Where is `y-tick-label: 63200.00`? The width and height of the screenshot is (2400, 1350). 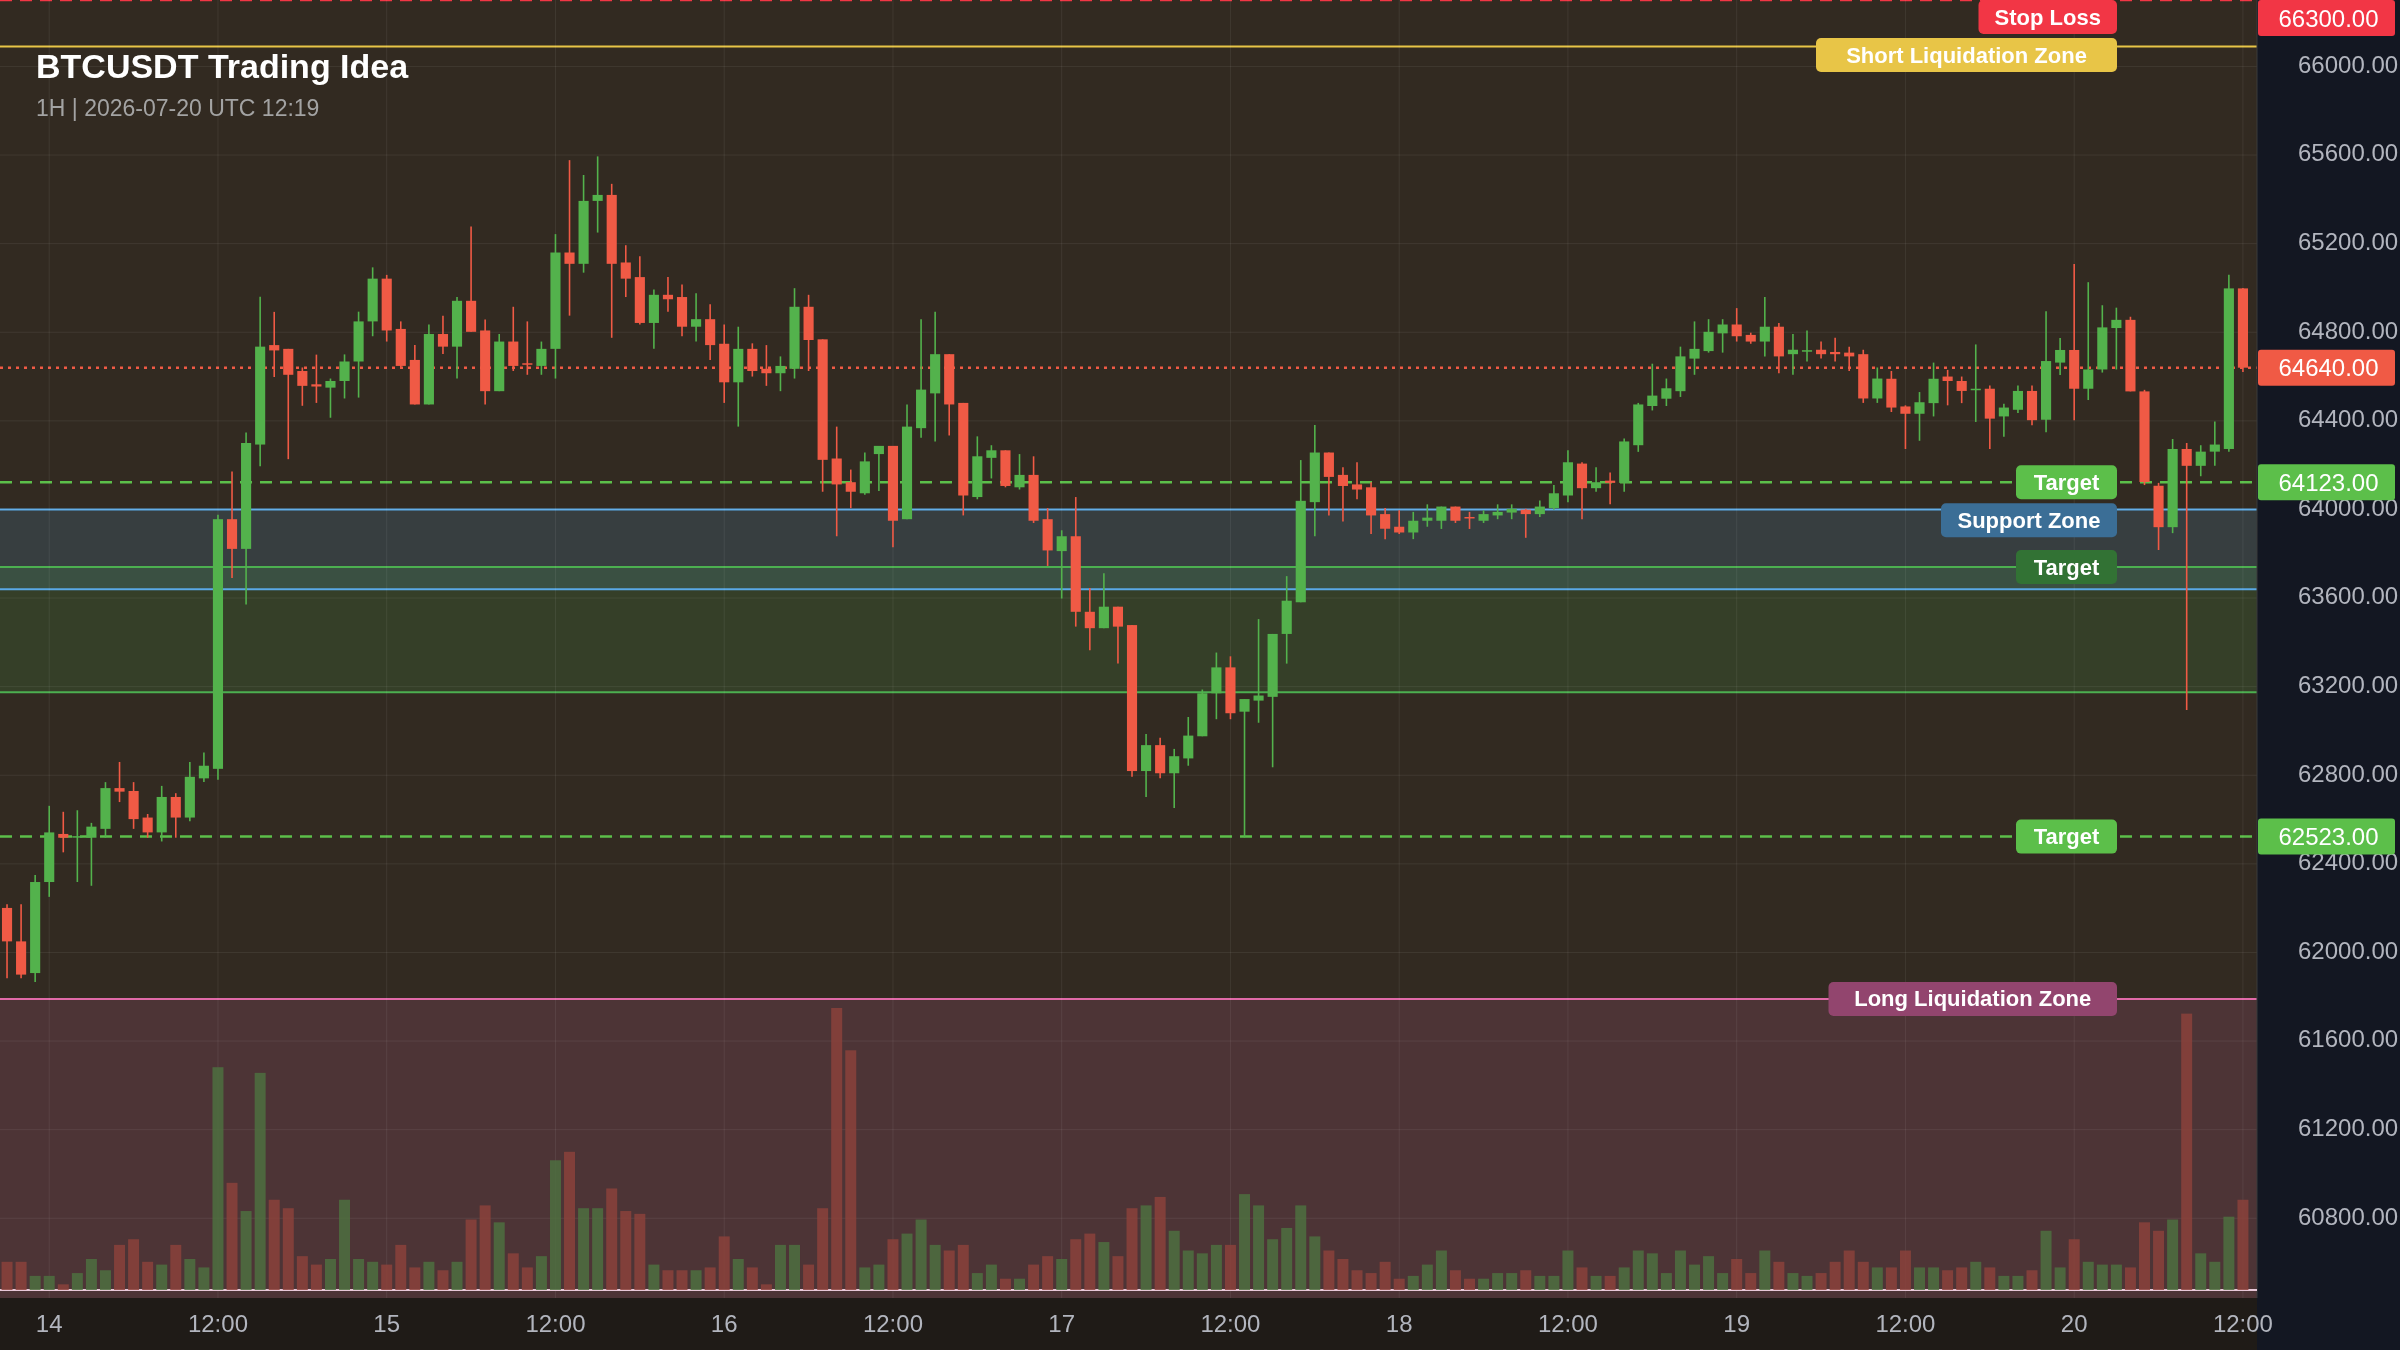 y-tick-label: 63200.00 is located at coordinates (2348, 684).